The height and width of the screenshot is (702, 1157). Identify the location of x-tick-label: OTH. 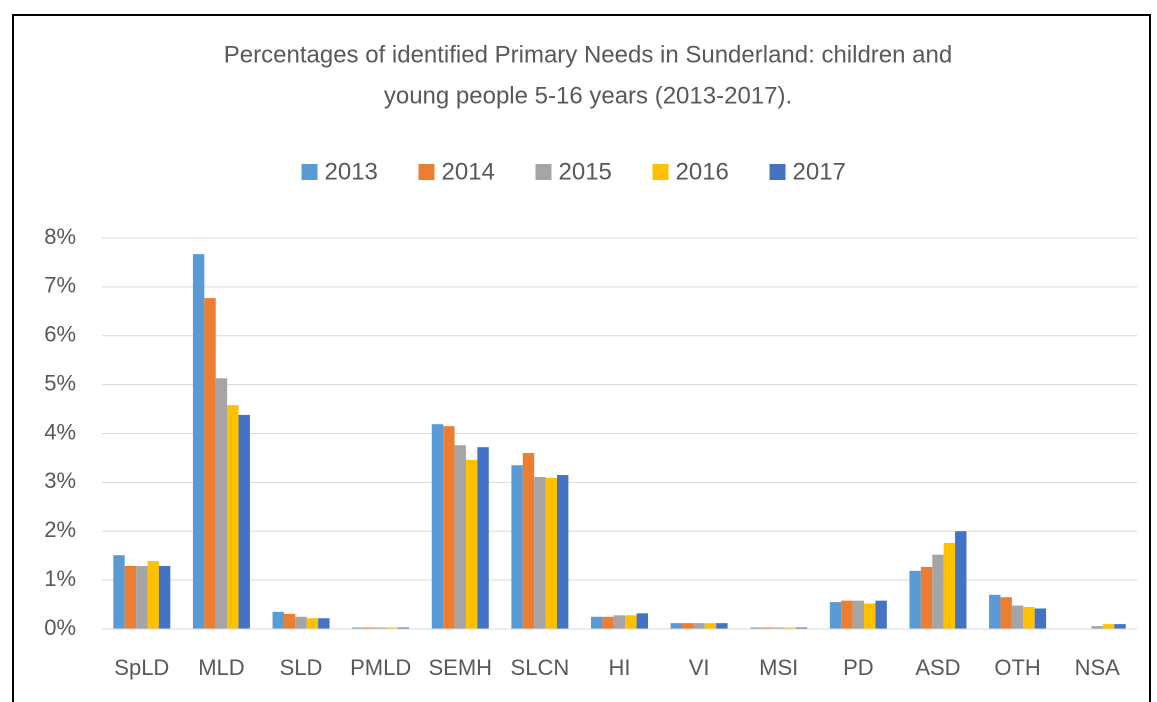
(1017, 667).